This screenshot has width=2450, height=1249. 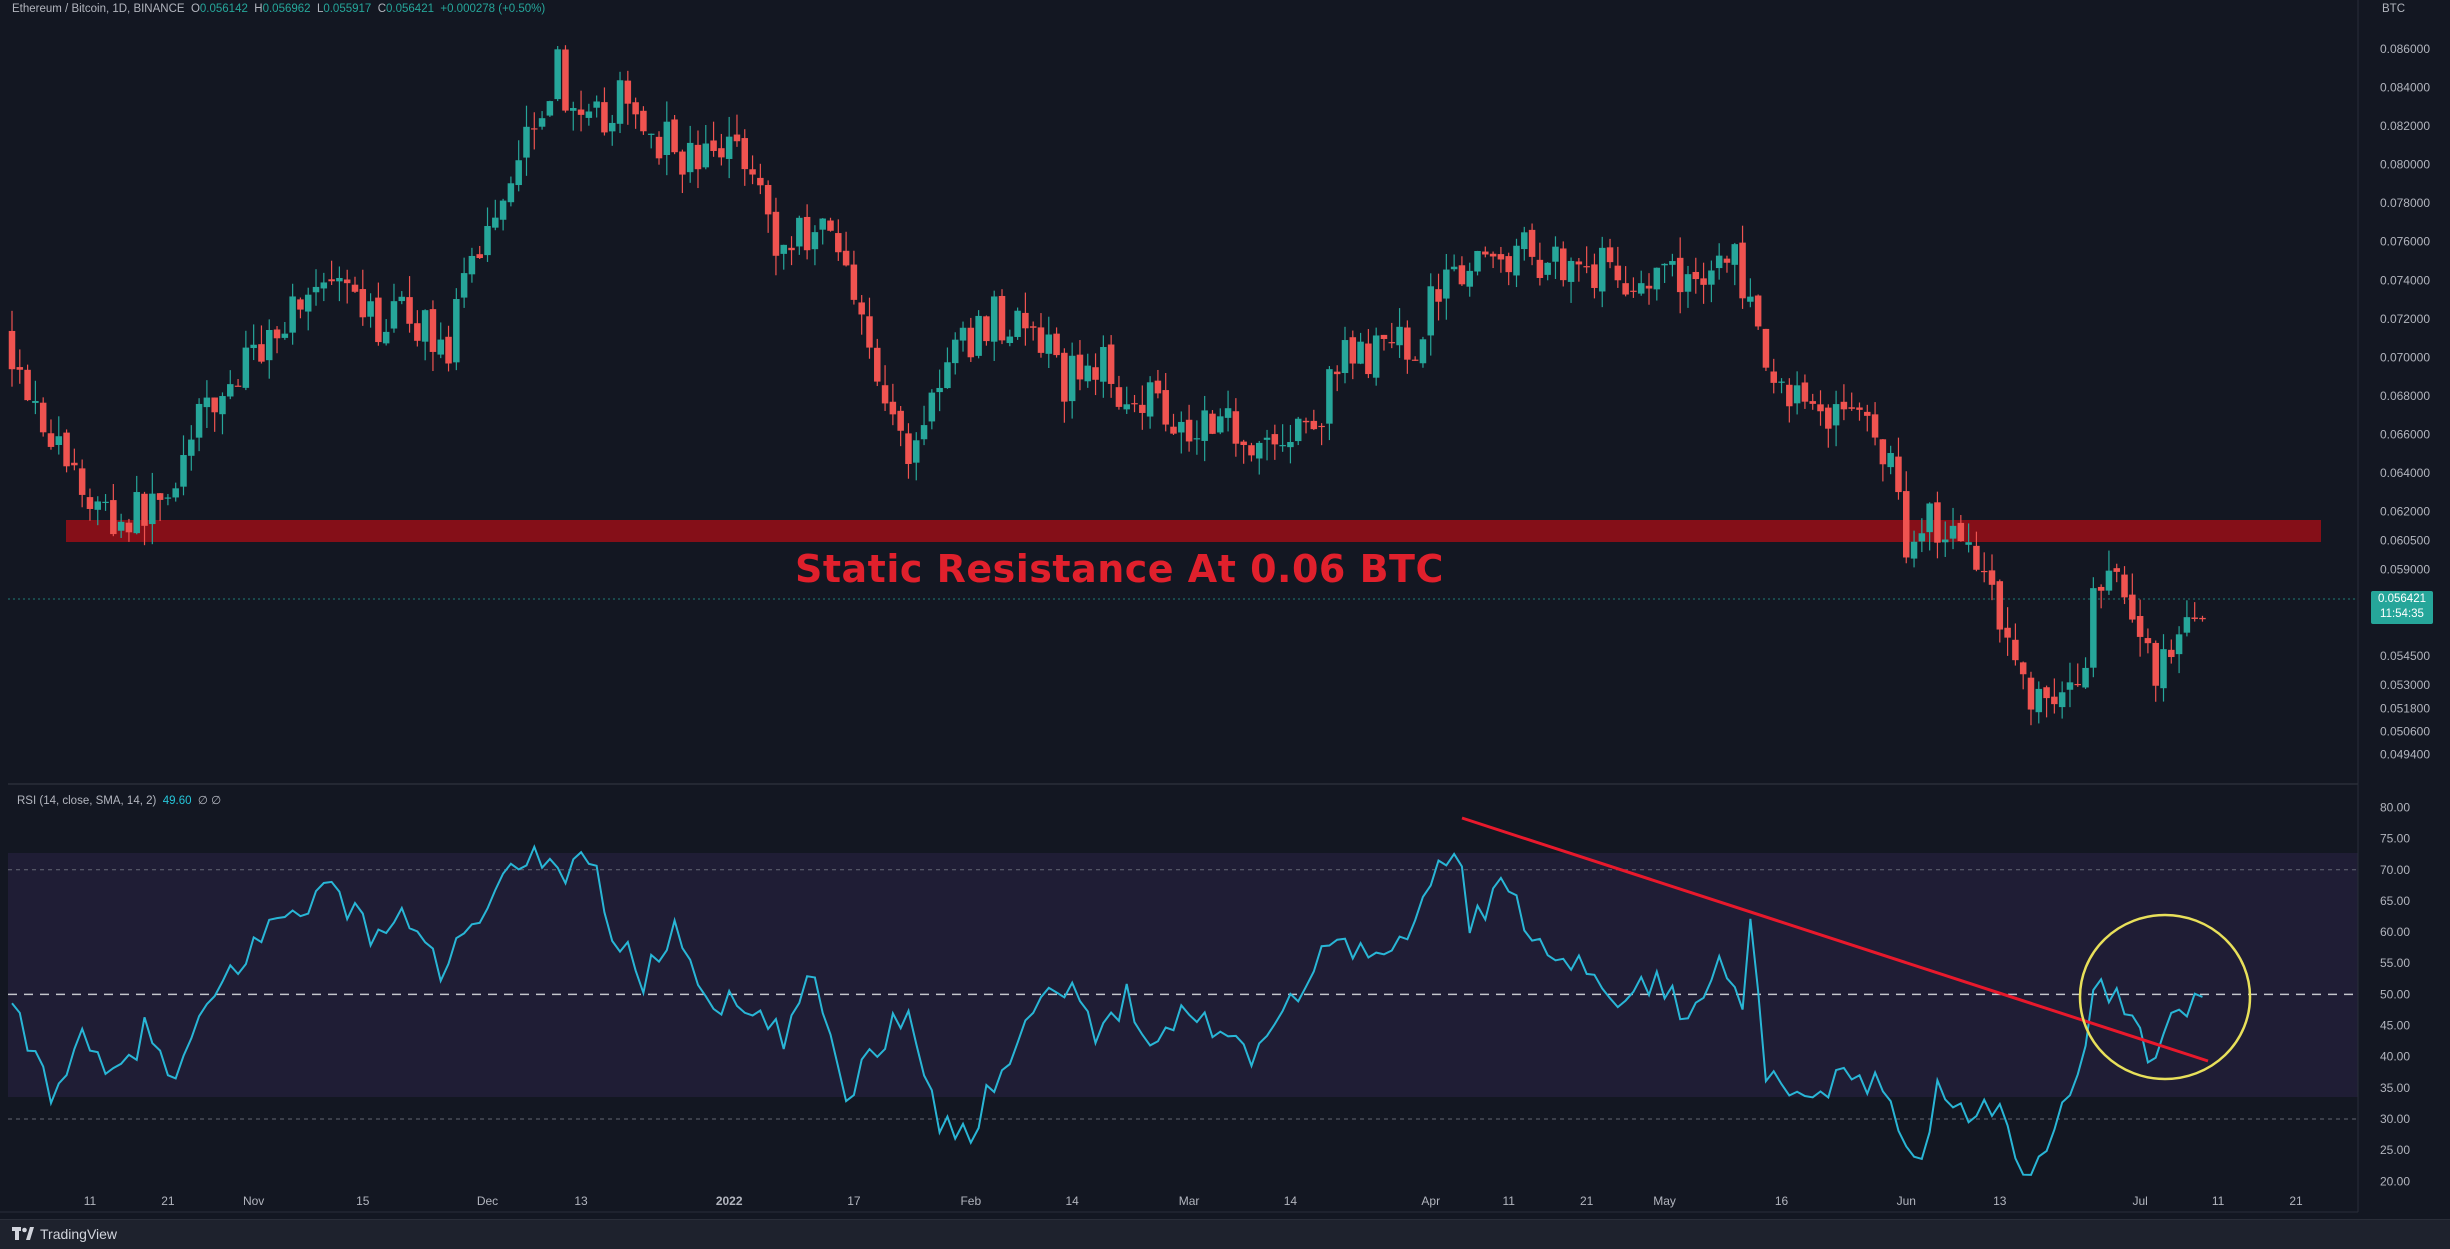 I want to click on resistance-annotation: Static Resistance At 0.06 BTC, so click(x=1119, y=569).